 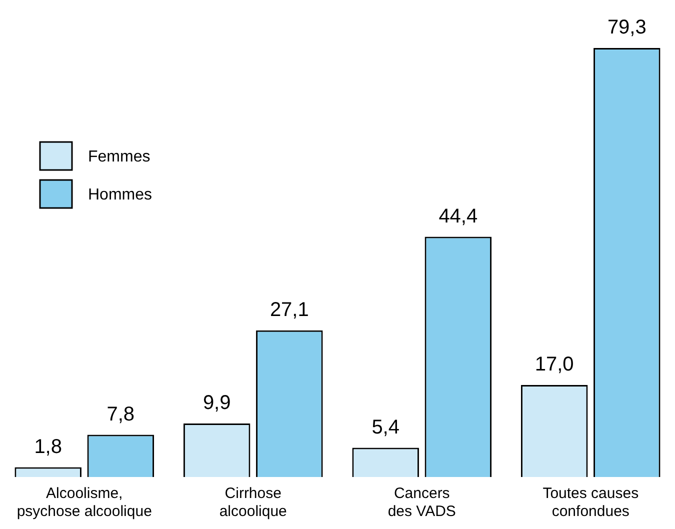 I want to click on data-label: 7,8, so click(x=120, y=414).